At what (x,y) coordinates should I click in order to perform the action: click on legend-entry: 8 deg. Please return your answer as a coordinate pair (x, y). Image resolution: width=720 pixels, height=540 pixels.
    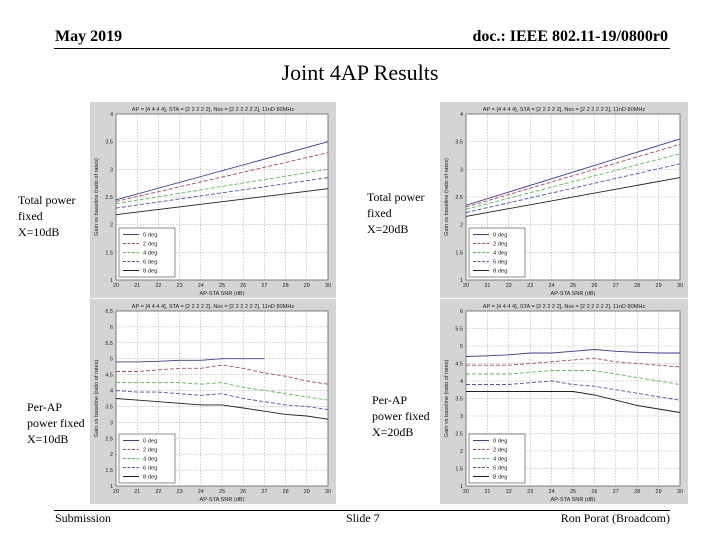
    Looking at the image, I should click on (150, 272).